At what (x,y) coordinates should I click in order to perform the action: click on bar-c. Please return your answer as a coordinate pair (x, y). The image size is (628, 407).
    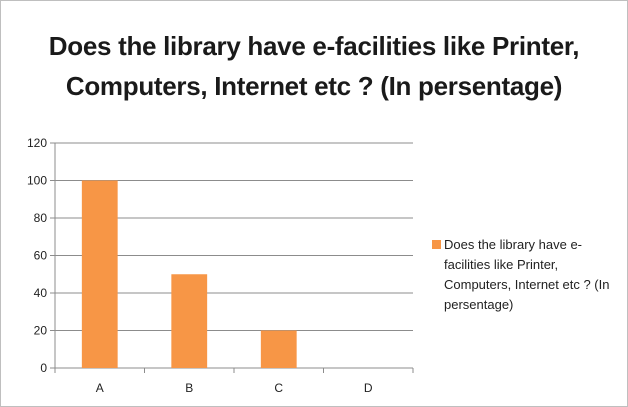
    Looking at the image, I should click on (278, 349).